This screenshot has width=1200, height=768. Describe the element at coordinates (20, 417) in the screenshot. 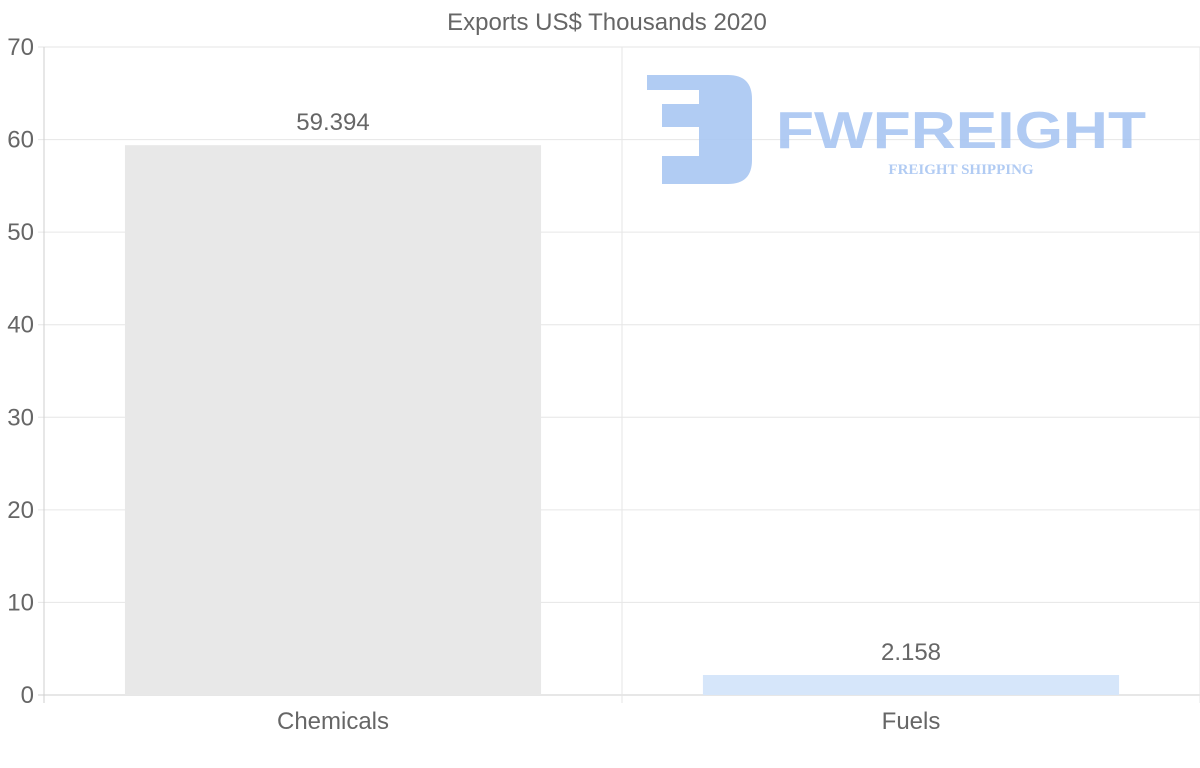

I see `y-tick-label: 30` at that location.